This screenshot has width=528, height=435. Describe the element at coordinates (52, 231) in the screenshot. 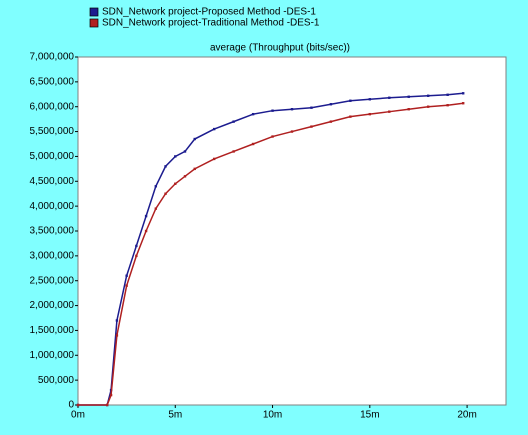

I see `y-tick-label: 3,500,000` at that location.